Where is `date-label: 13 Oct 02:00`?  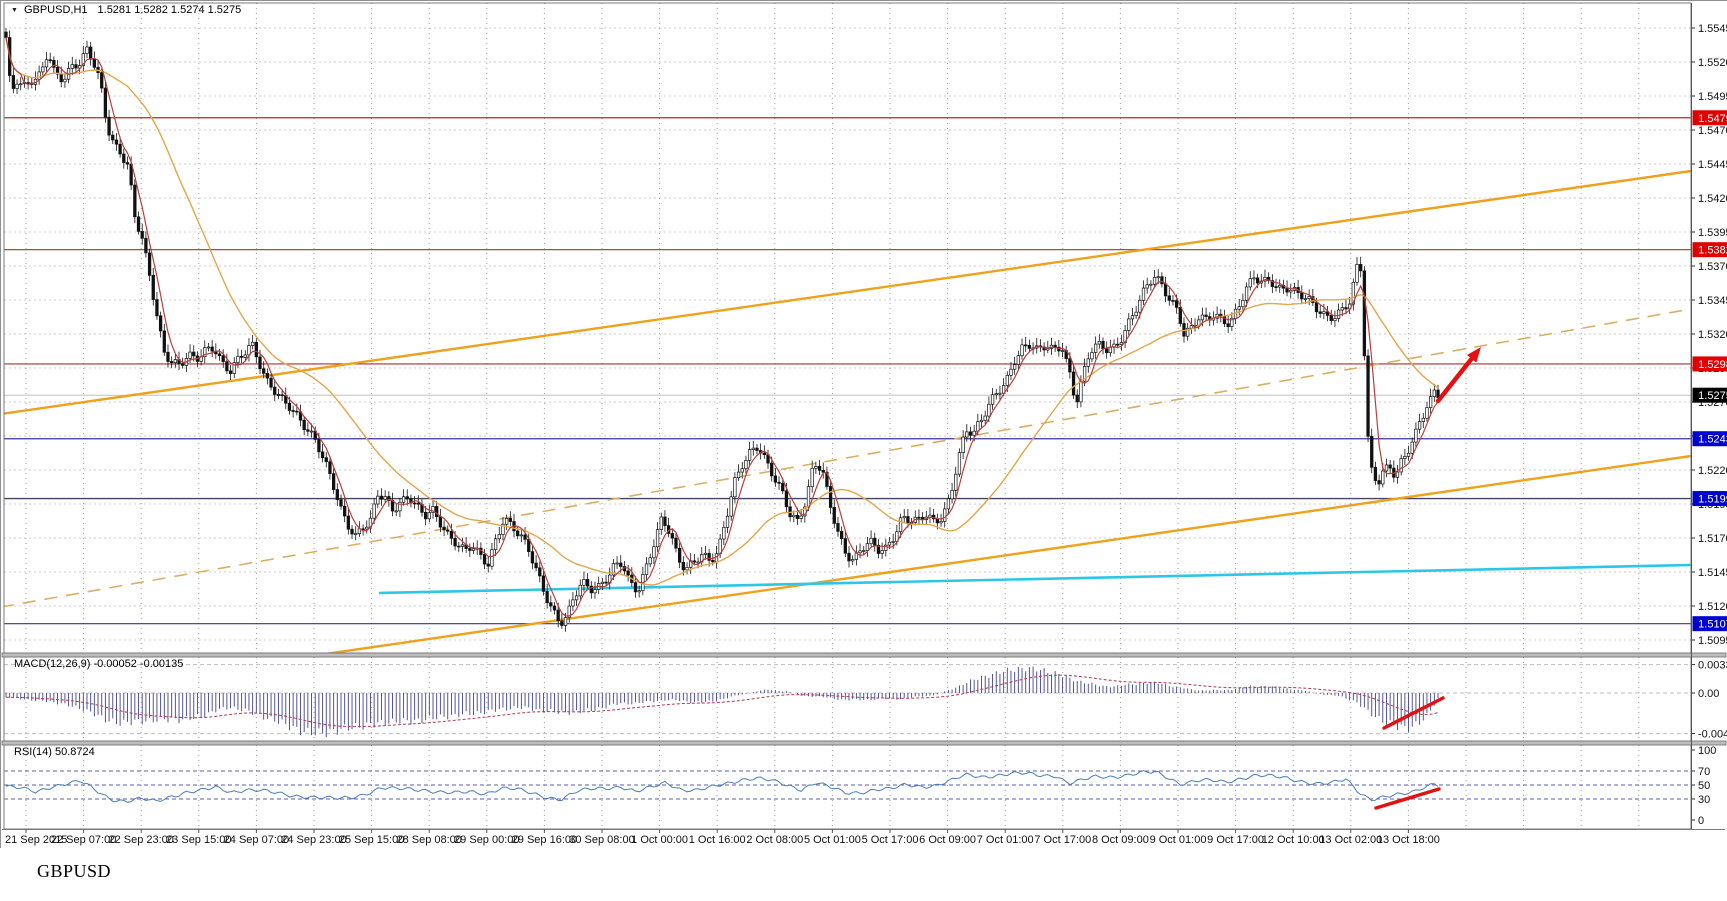 date-label: 13 Oct 02:00 is located at coordinates (1350, 840).